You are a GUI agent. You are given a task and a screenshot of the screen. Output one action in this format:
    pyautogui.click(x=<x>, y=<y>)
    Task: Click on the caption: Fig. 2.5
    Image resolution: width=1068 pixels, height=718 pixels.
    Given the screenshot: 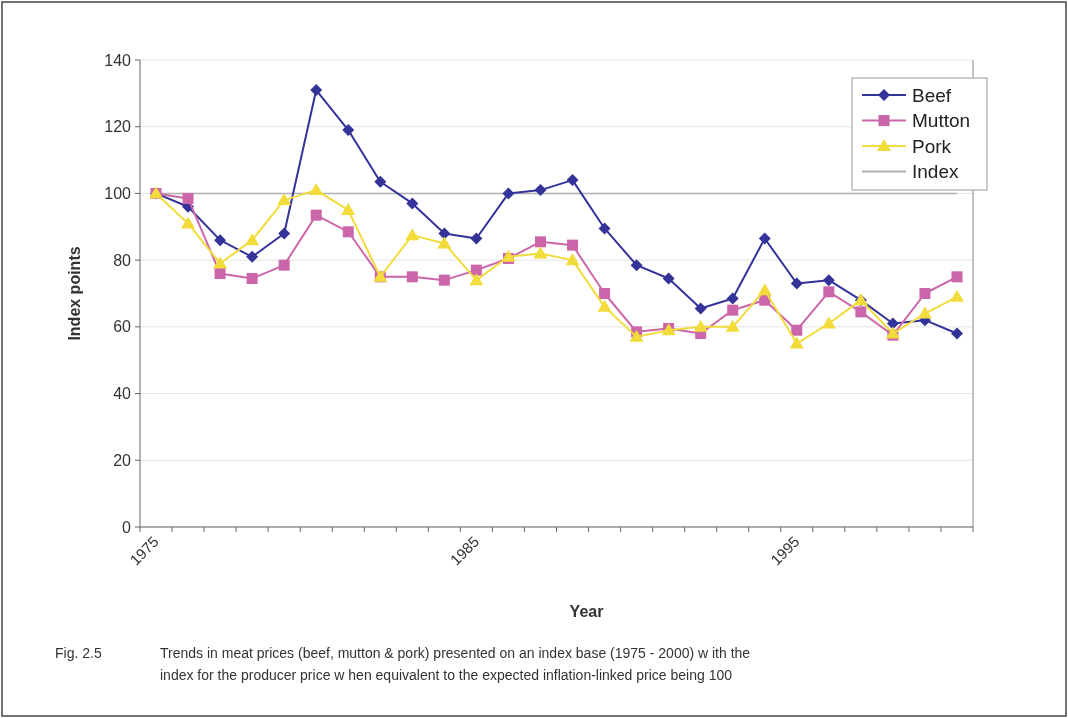 What is the action you would take?
    pyautogui.click(x=78, y=653)
    